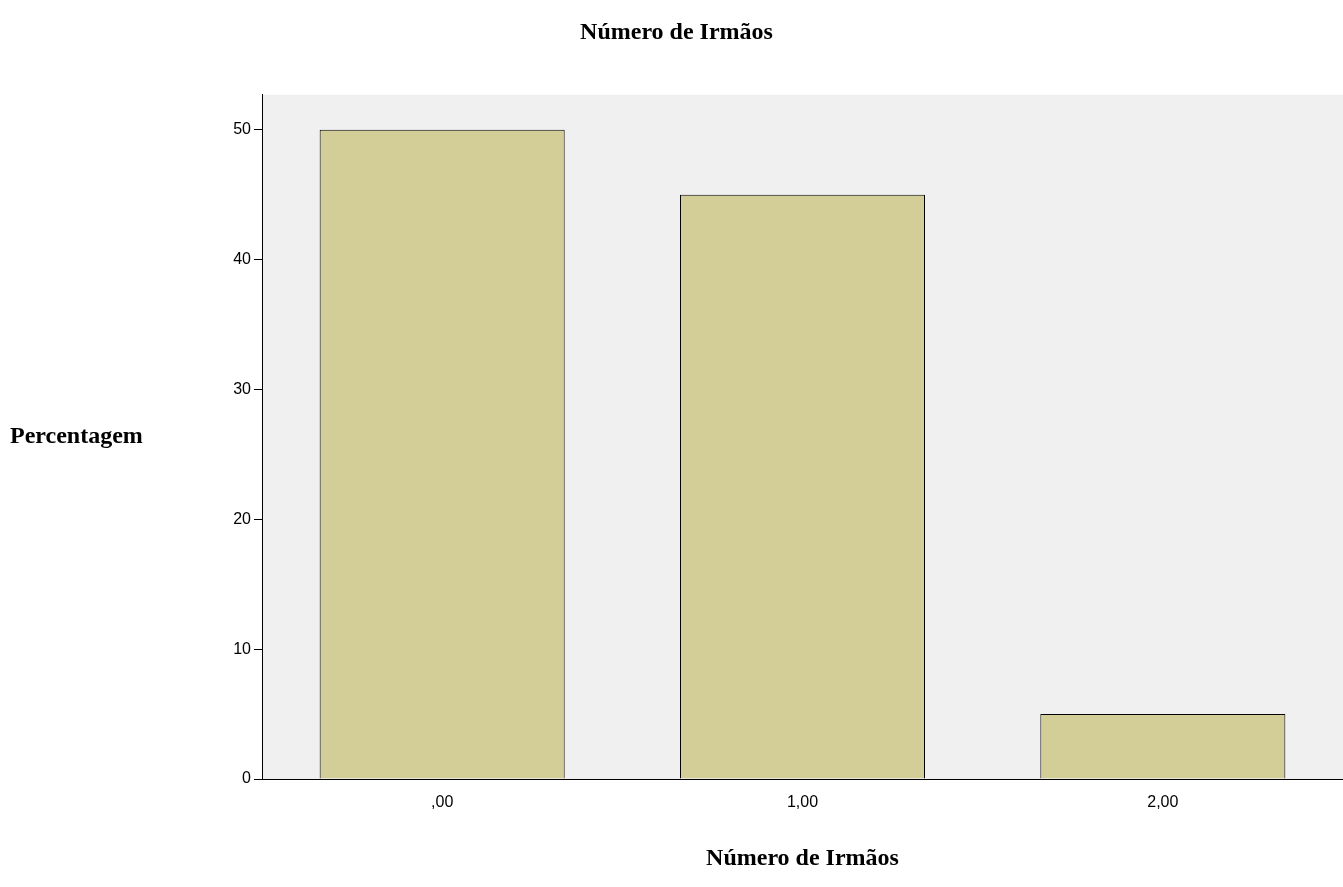 The width and height of the screenshot is (1343, 887). Describe the element at coordinates (242, 259) in the screenshot. I see `y-tick-label: 40` at that location.